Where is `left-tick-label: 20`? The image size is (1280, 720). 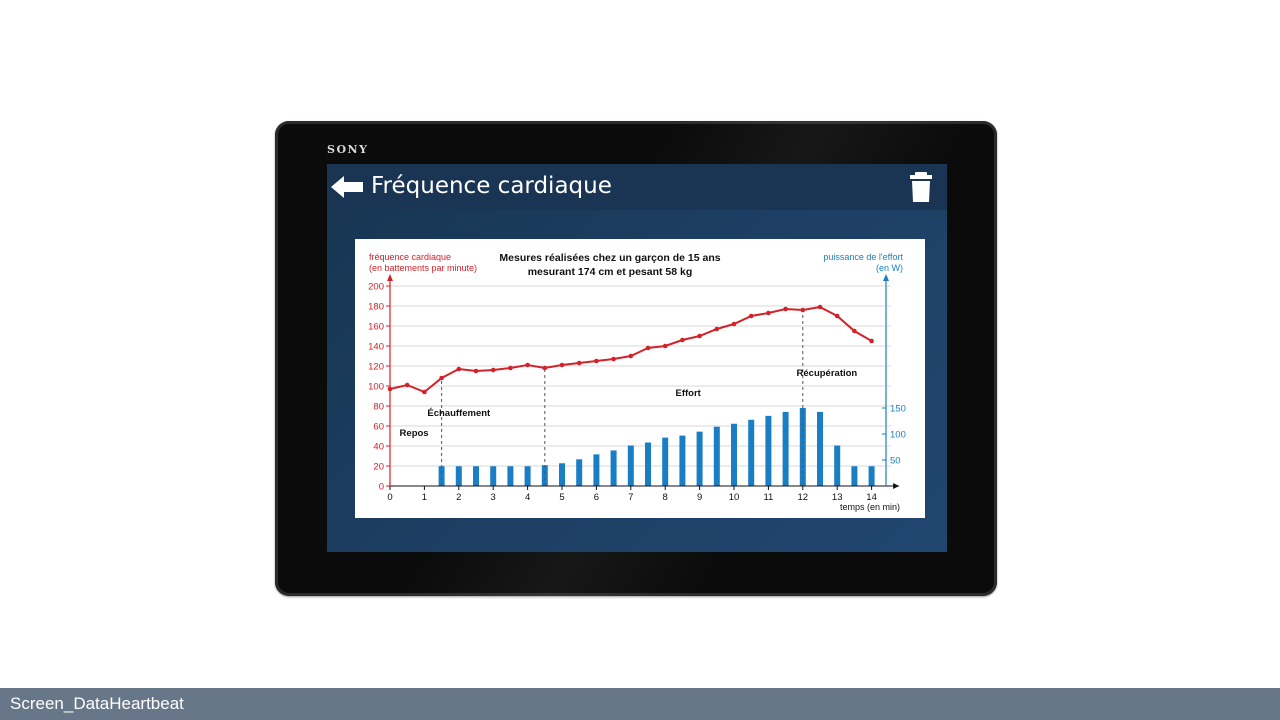 left-tick-label: 20 is located at coordinates (378, 467).